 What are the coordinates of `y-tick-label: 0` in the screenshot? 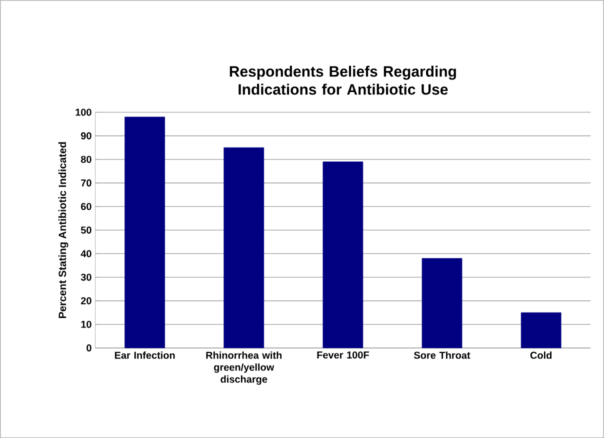 It's located at (89, 348).